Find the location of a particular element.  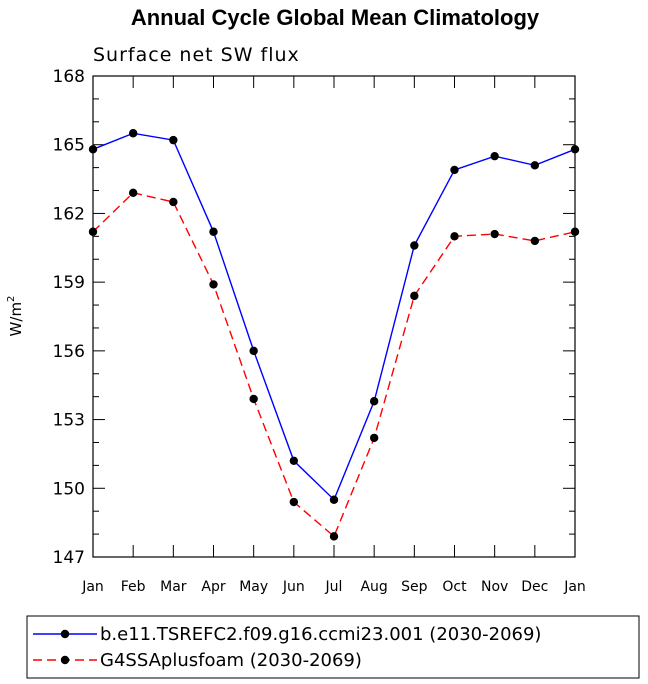

y-tick-label: 168 is located at coordinates (69, 77).